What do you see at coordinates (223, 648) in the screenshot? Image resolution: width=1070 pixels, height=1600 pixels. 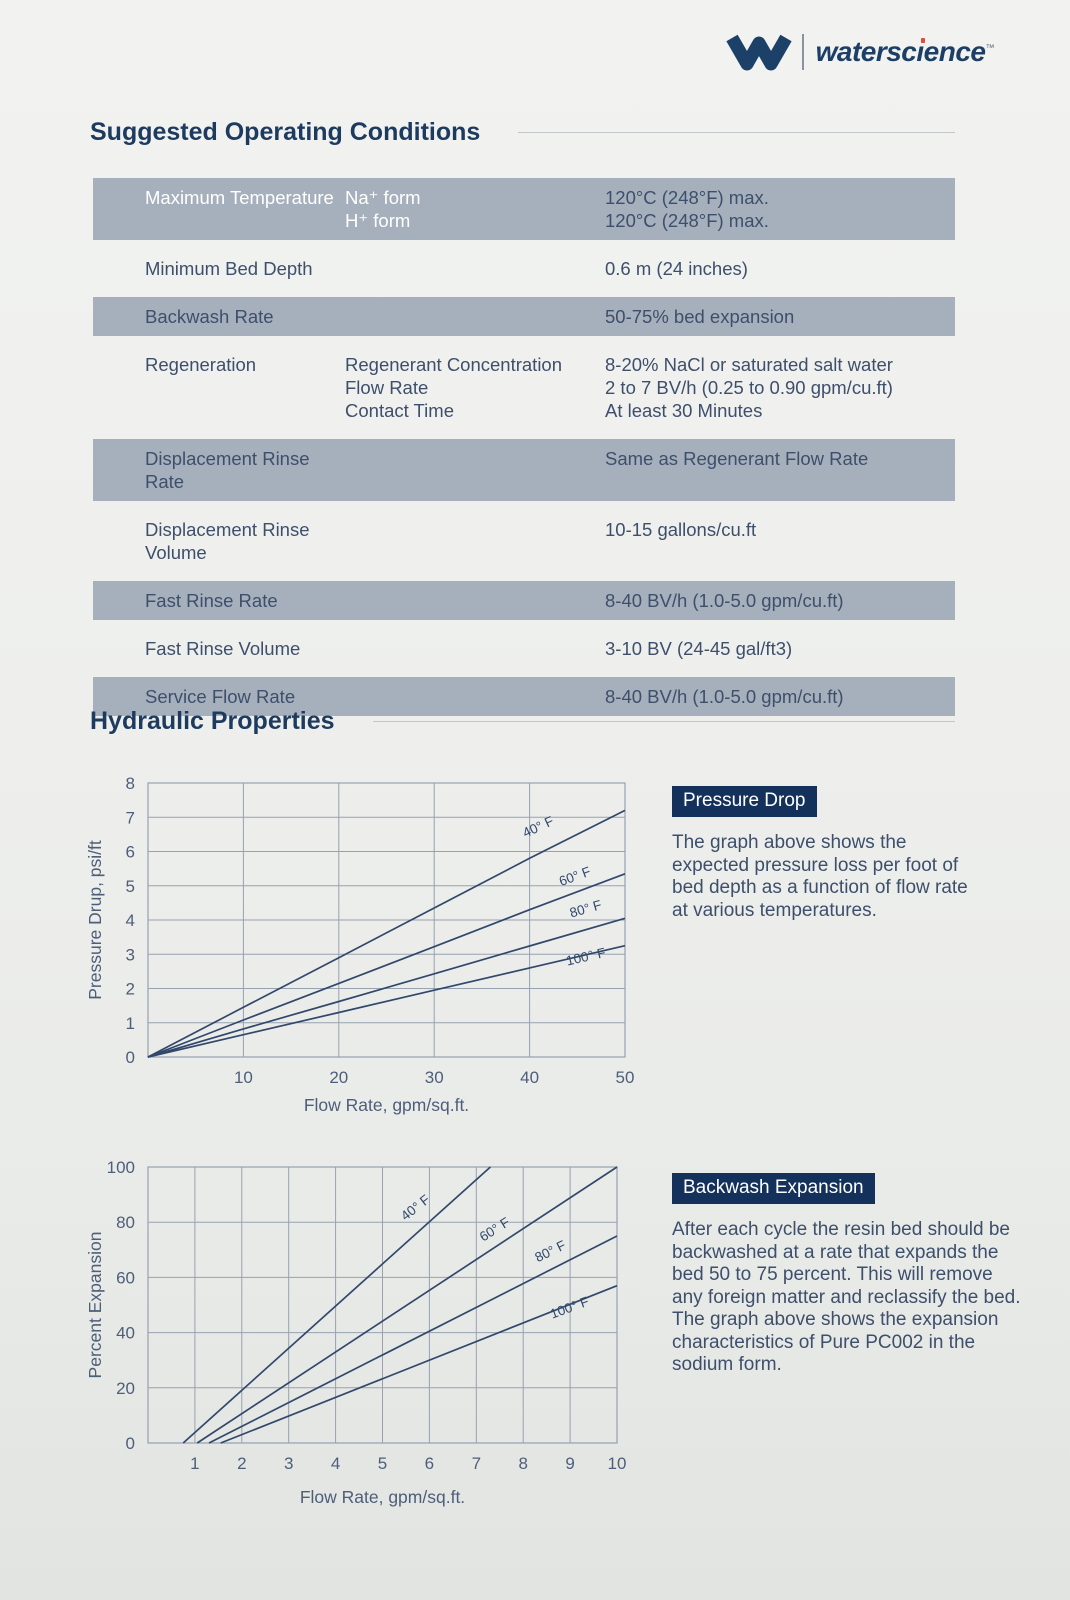 I see `row-label: Fast Rinse Volume` at bounding box center [223, 648].